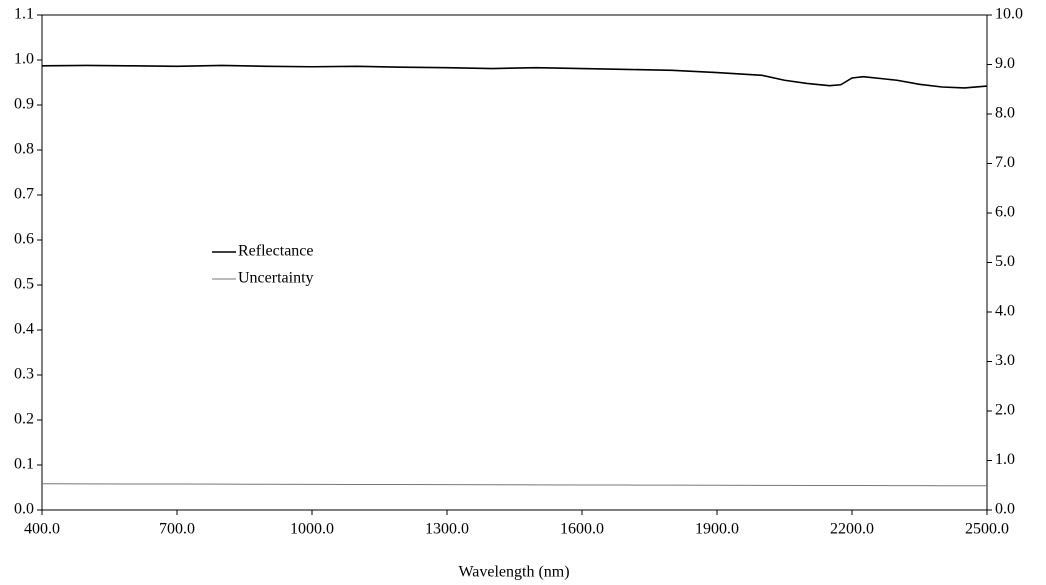 The width and height of the screenshot is (1046, 585). What do you see at coordinates (447, 529) in the screenshot?
I see `x-tick-label: 1300.0` at bounding box center [447, 529].